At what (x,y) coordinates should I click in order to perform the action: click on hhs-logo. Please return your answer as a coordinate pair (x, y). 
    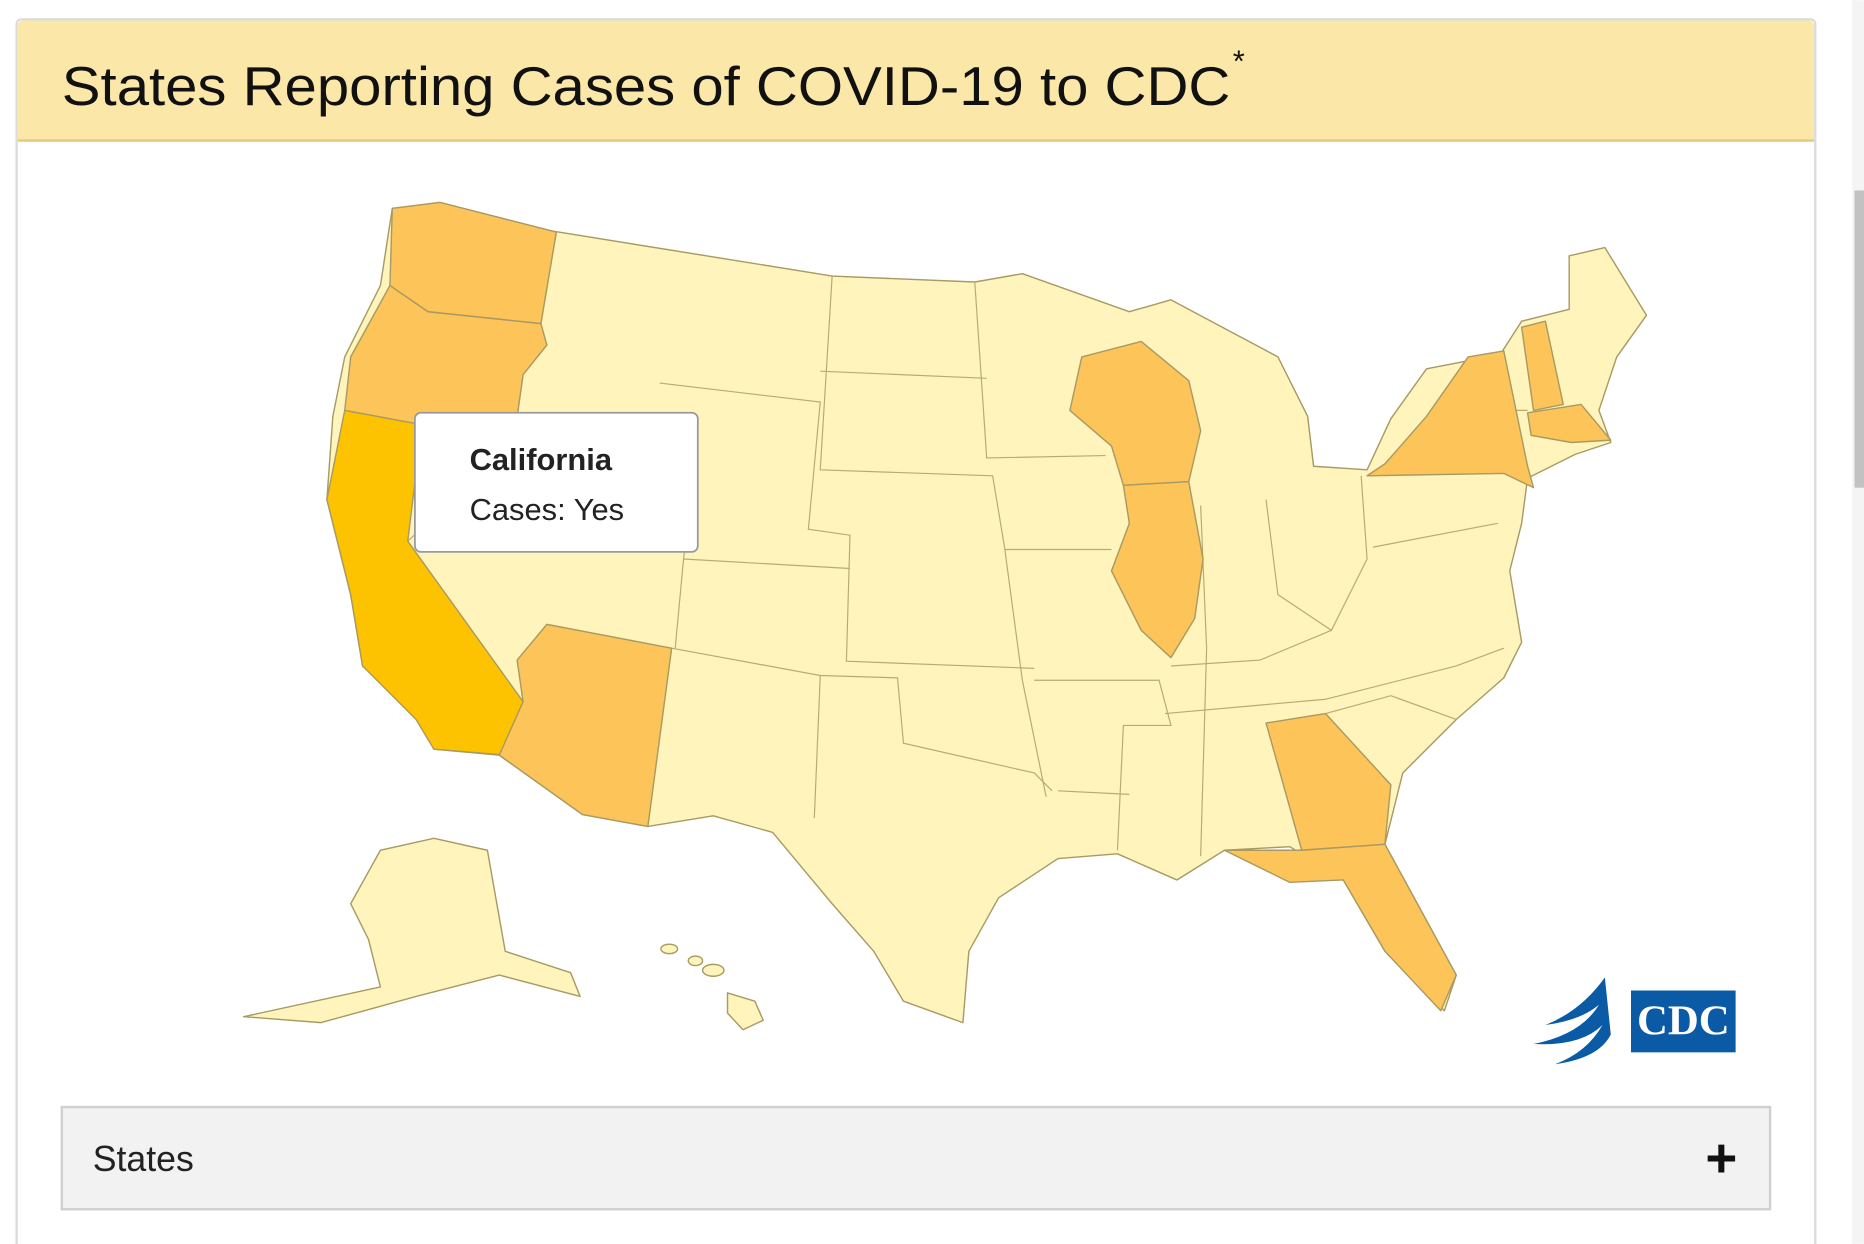
    Looking at the image, I should click on (1572, 1021).